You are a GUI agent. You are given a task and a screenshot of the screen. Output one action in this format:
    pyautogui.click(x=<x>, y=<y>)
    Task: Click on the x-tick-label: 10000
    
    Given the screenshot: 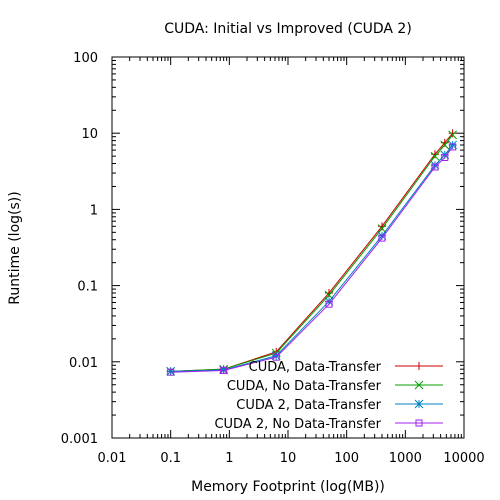 What is the action you would take?
    pyautogui.click(x=463, y=458)
    